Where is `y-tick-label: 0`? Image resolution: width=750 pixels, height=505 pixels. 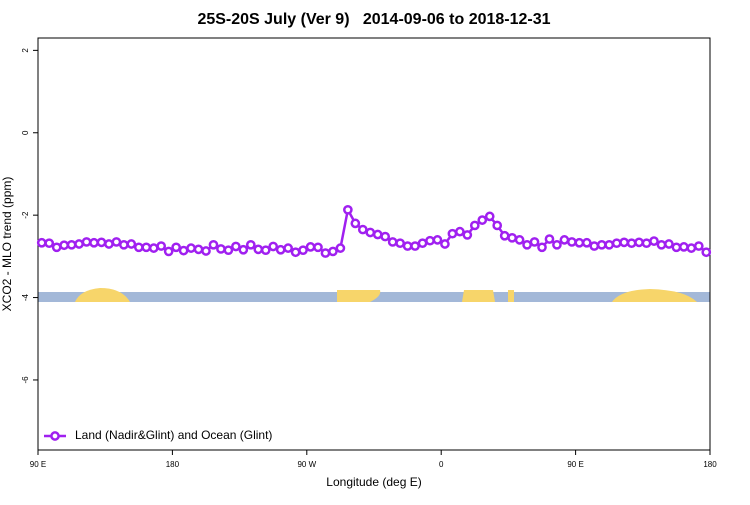
y-tick-label: 0 is located at coordinates (25, 132).